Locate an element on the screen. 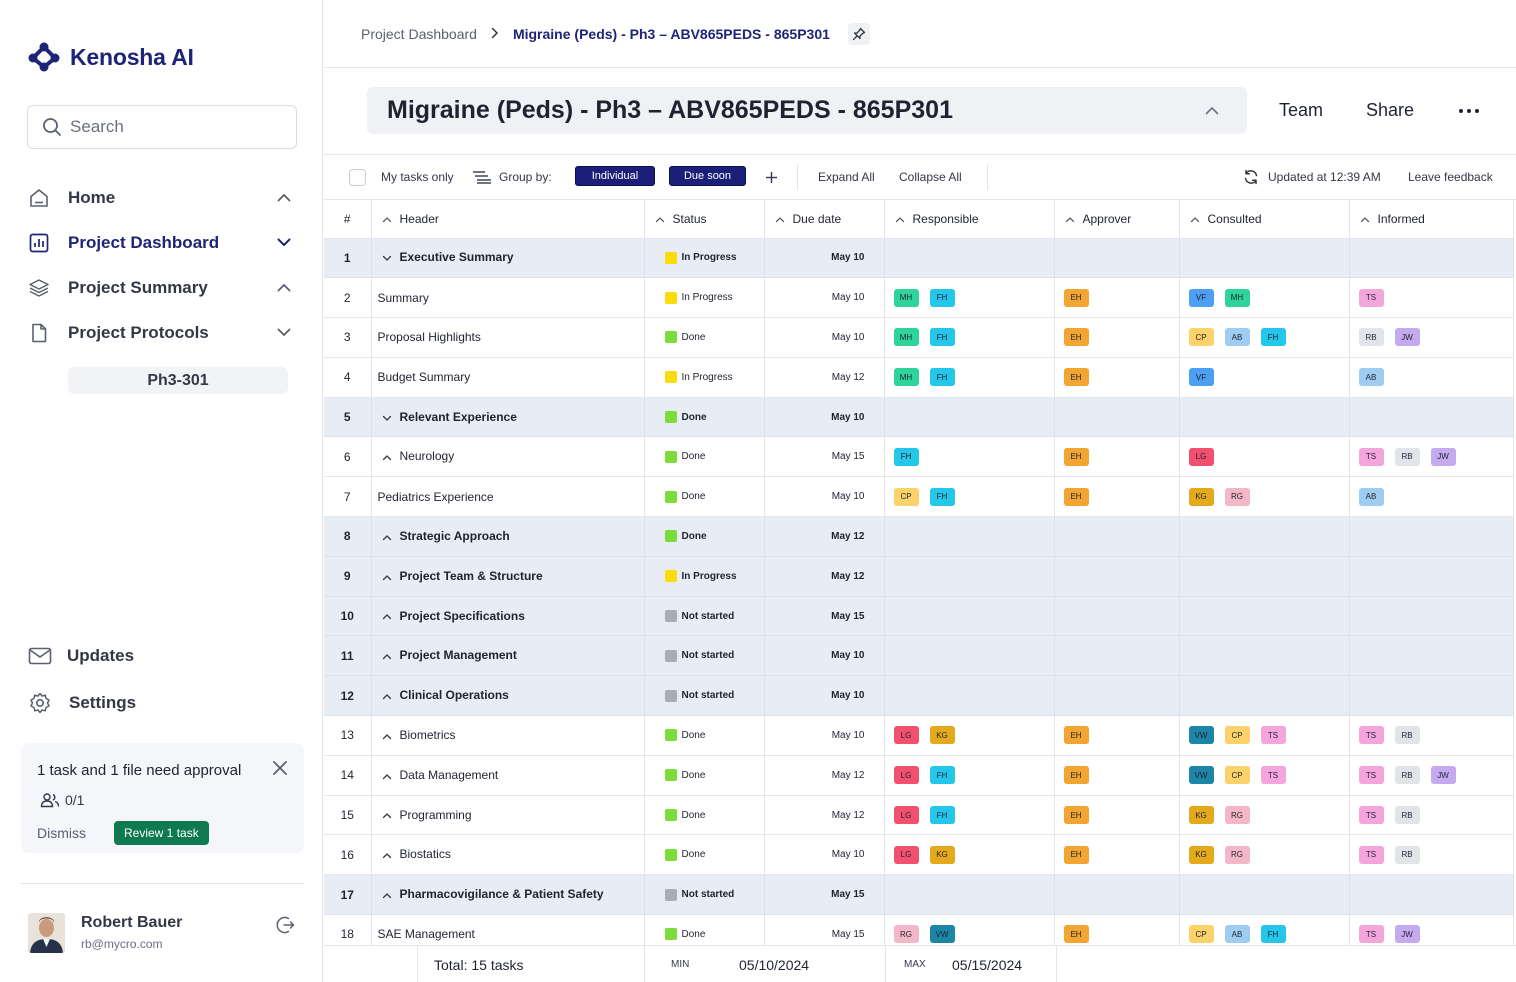  collapse-all-button: Collapse All is located at coordinates (930, 177).